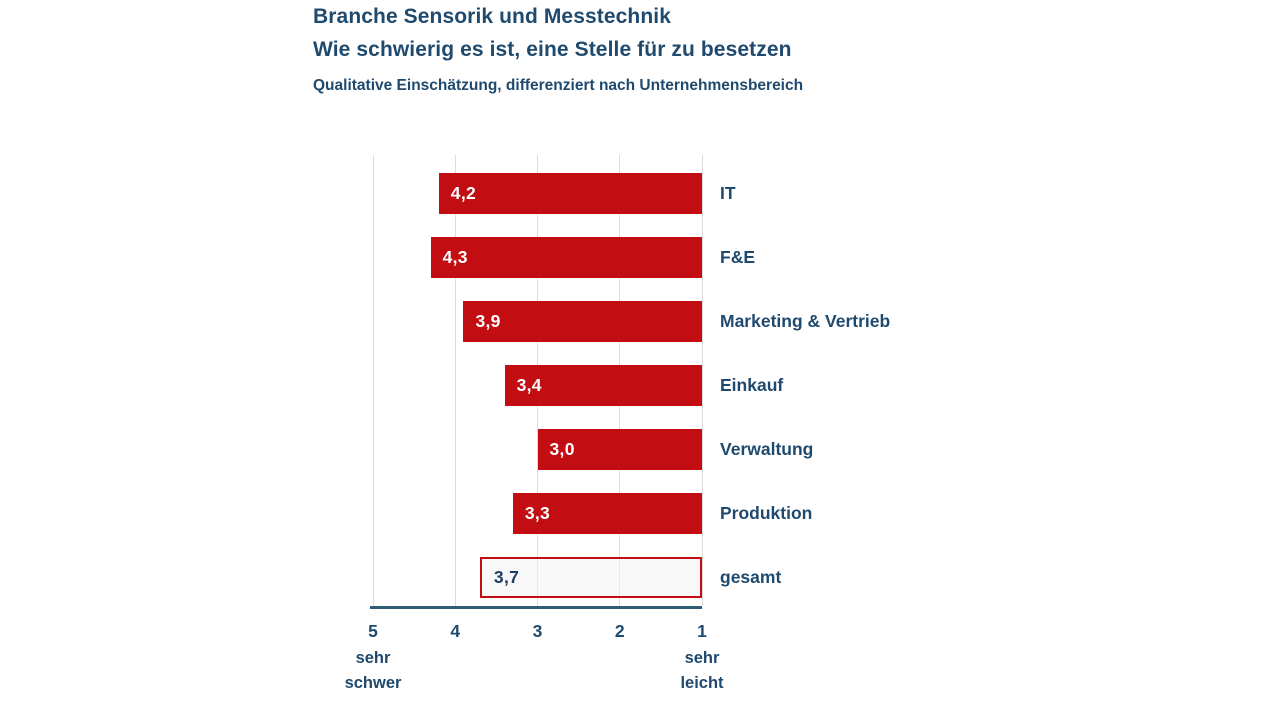 The width and height of the screenshot is (1280, 721). What do you see at coordinates (488, 321) in the screenshot?
I see `bar-value-label: 3,9` at bounding box center [488, 321].